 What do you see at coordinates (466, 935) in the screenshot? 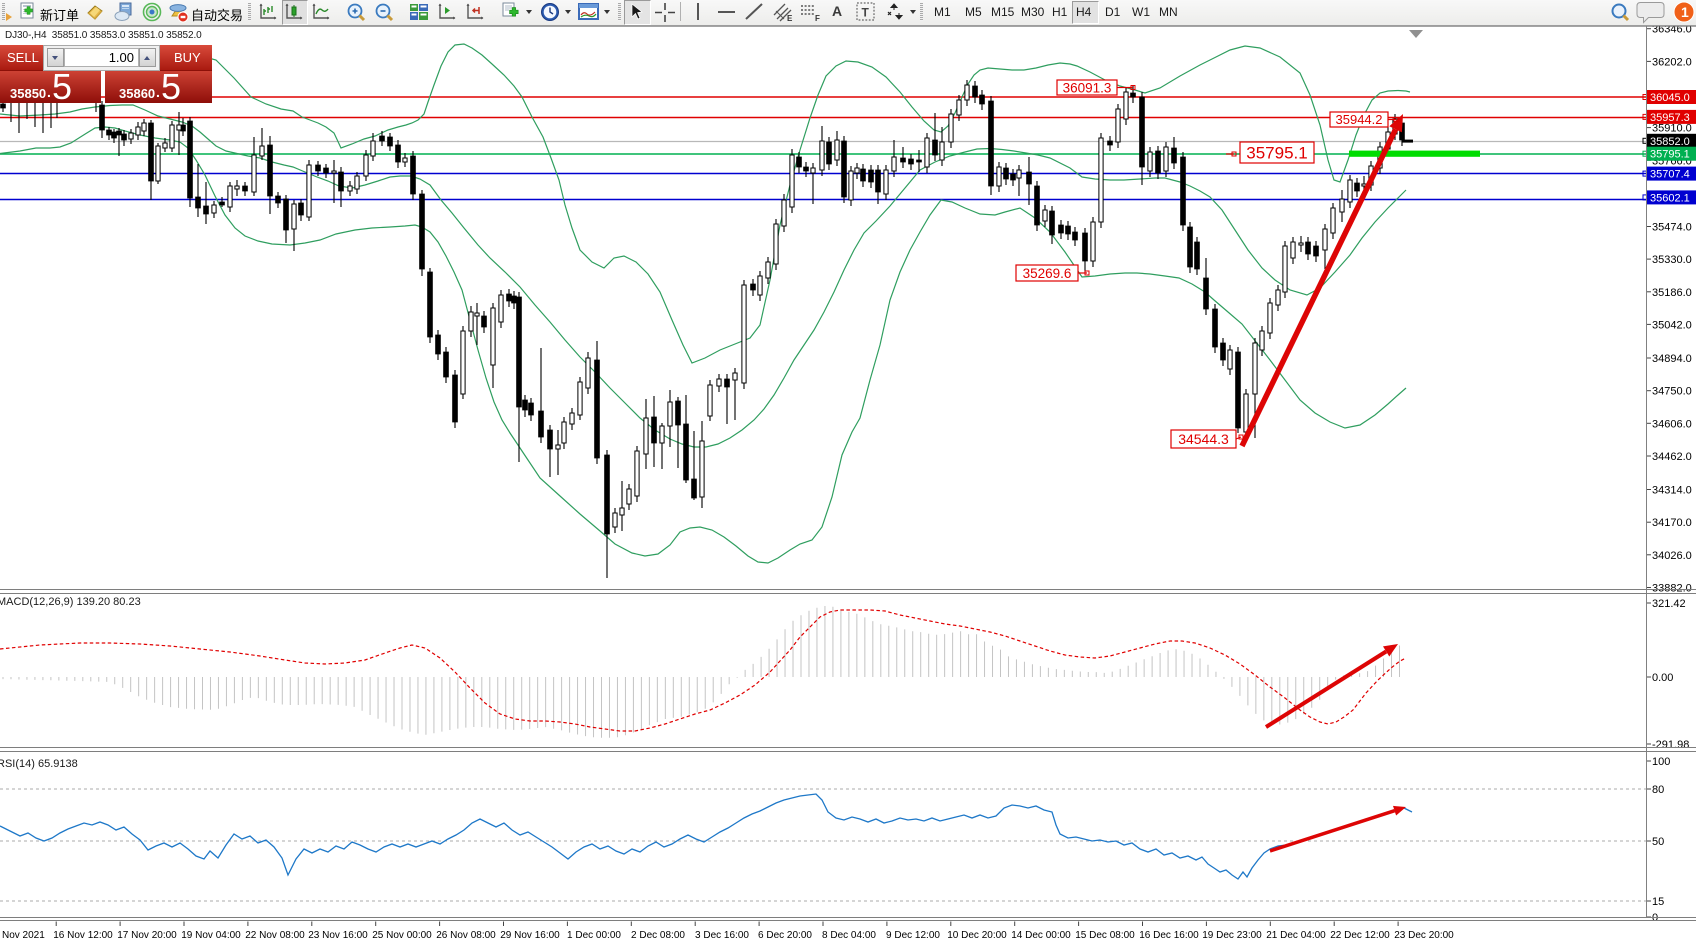
I see `svg-text: 26 Nov 08:00` at bounding box center [466, 935].